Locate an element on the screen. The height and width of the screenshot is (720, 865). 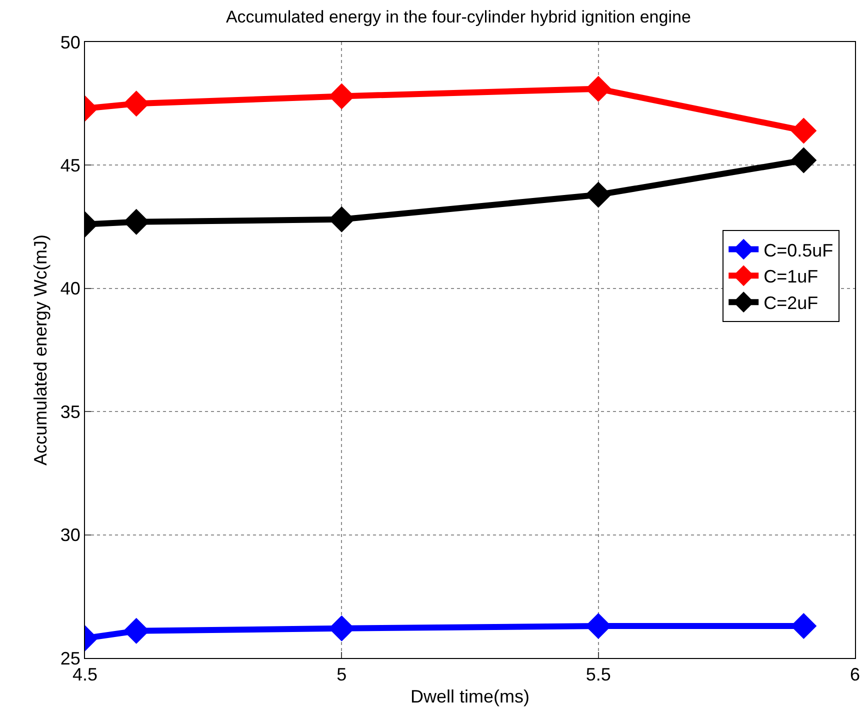
y-tick-label: 35 is located at coordinates (70, 412).